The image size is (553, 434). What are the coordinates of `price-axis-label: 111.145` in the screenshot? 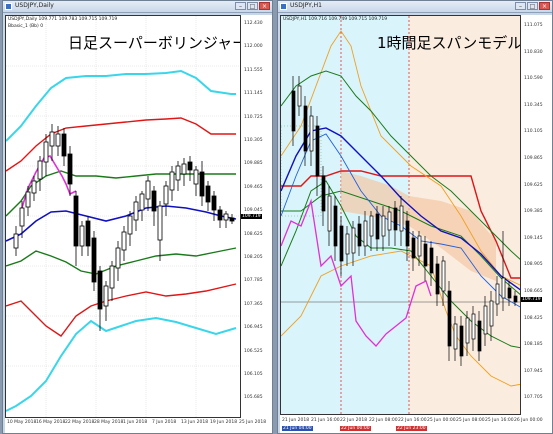 It's located at (253, 94).